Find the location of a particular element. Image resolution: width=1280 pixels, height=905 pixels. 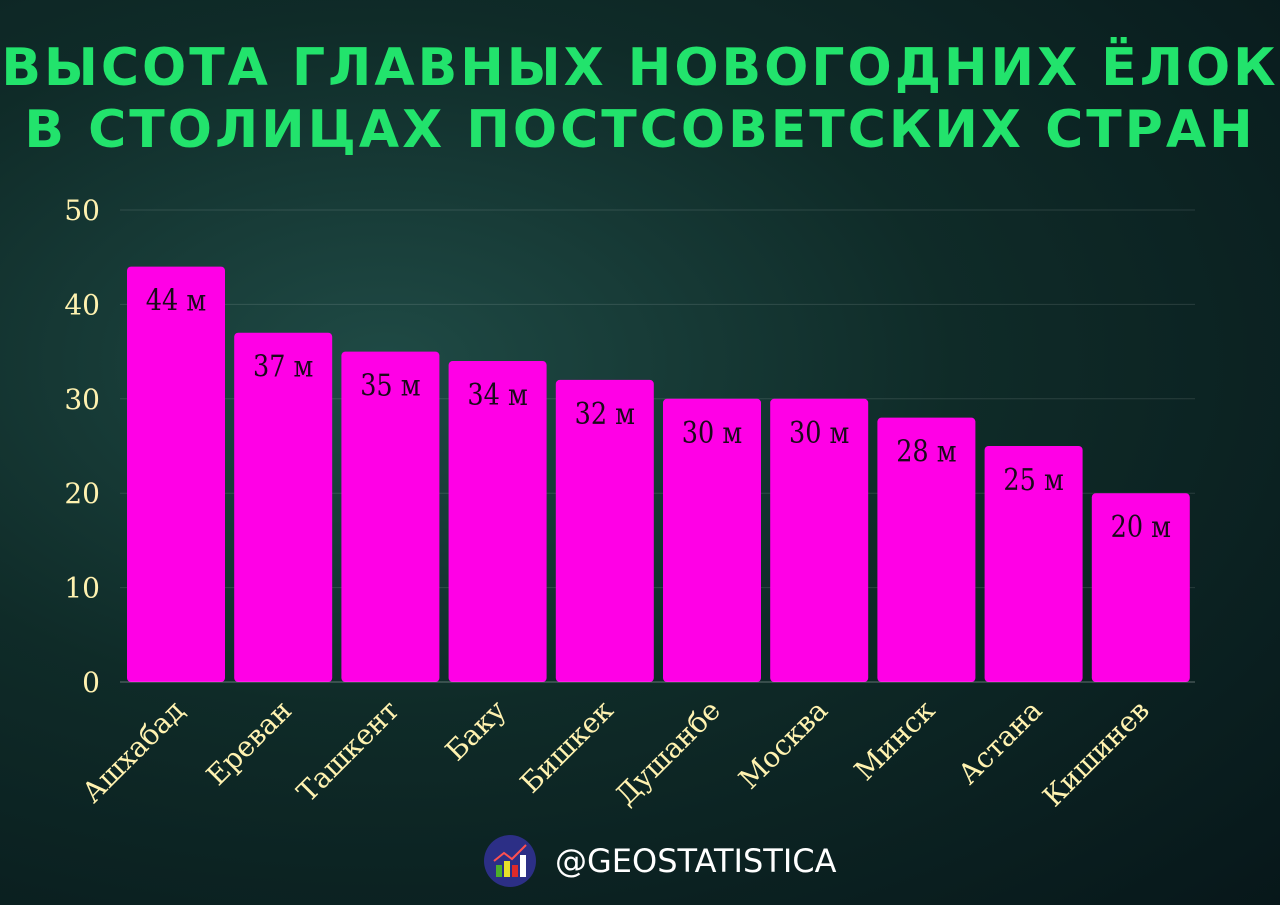

x-tick-label: Ташкент is located at coordinates (347, 751).